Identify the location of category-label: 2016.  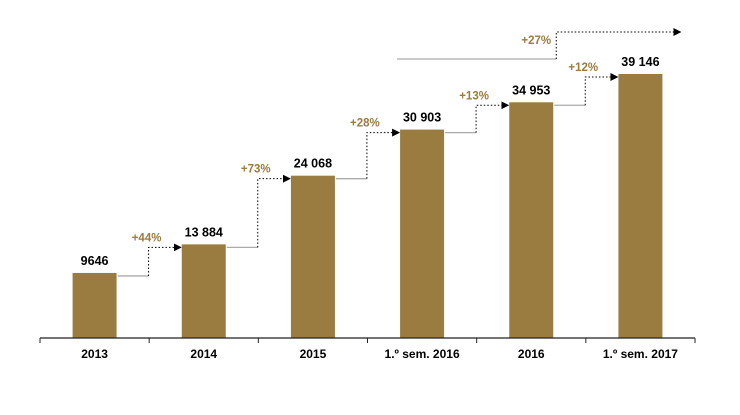
(531, 354).